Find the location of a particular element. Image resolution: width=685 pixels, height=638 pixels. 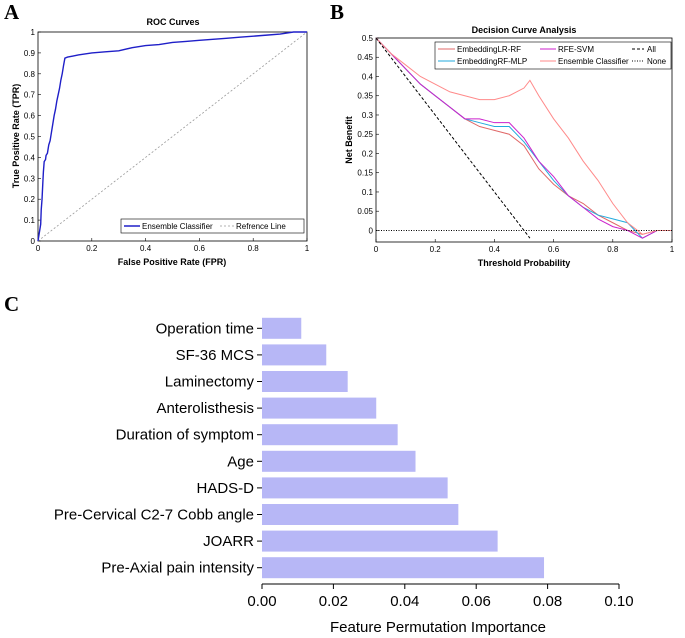

importance-xtick-label: 0.08 is located at coordinates (547, 601).